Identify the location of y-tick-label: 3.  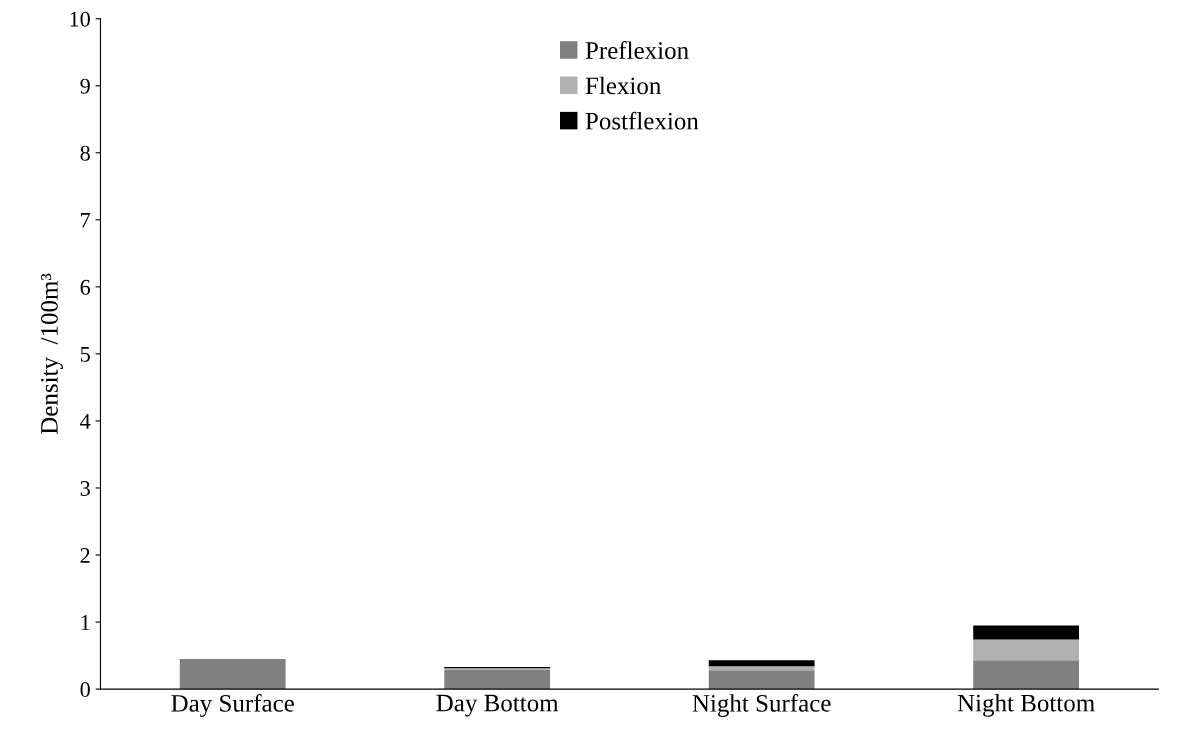
(85, 488).